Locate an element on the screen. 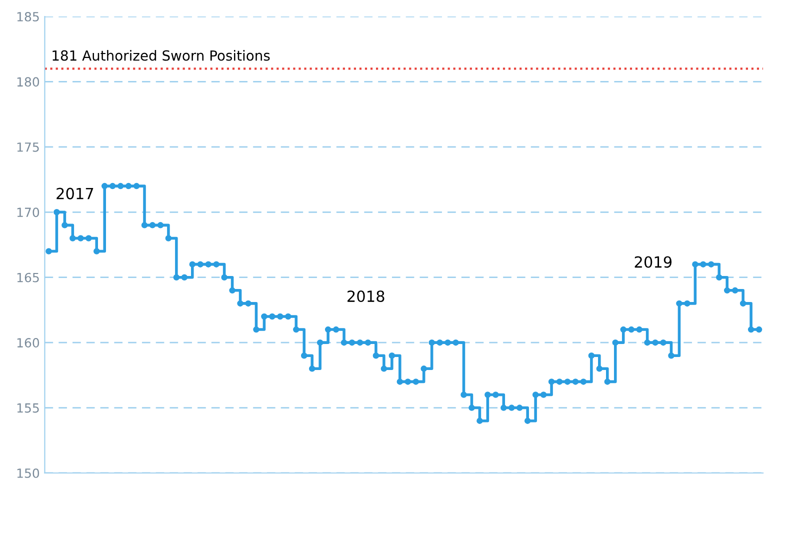 The width and height of the screenshot is (785, 550). ref-line-label: 181 Authorized Sworn Positions is located at coordinates (161, 55).